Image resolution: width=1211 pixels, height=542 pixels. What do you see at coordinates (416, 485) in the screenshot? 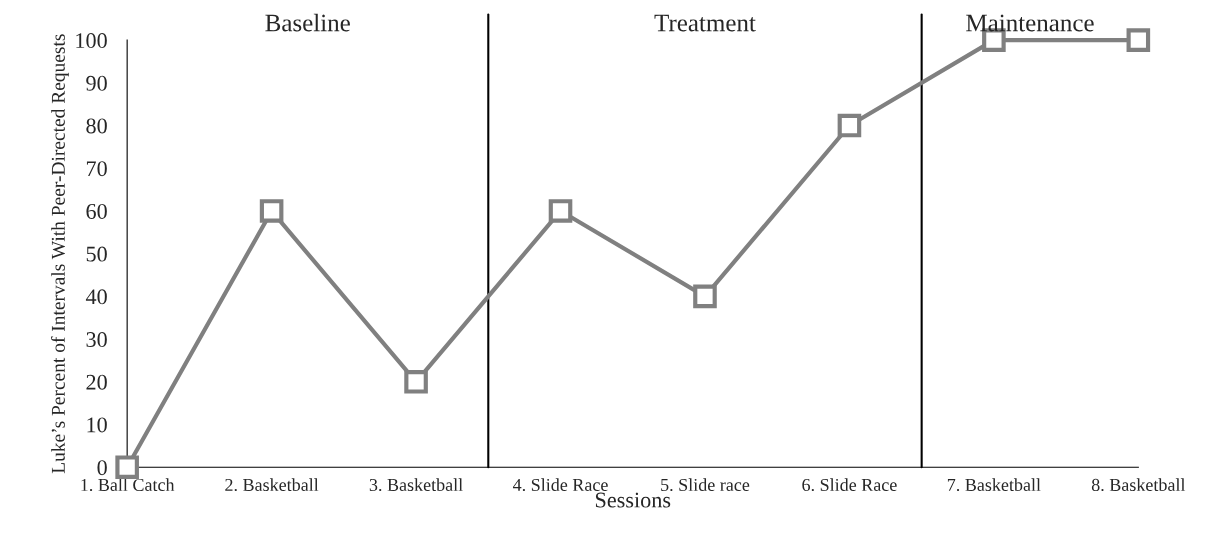
I see `x-tick-label: 3. Basketball` at bounding box center [416, 485].